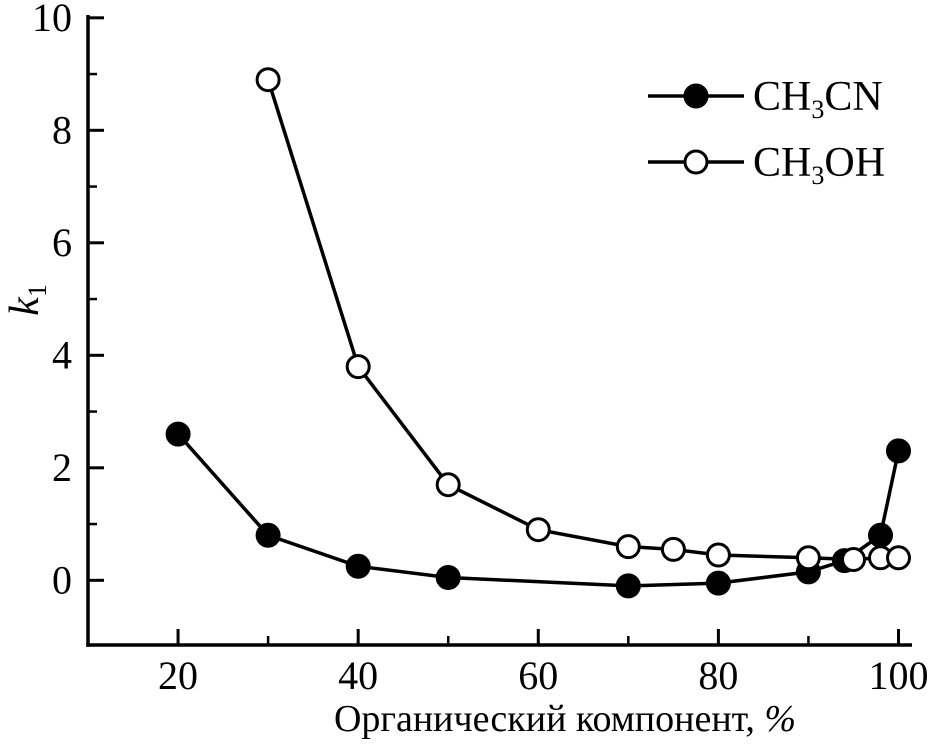  Describe the element at coordinates (358, 675) in the screenshot. I see `x-tick-label: 40` at that location.